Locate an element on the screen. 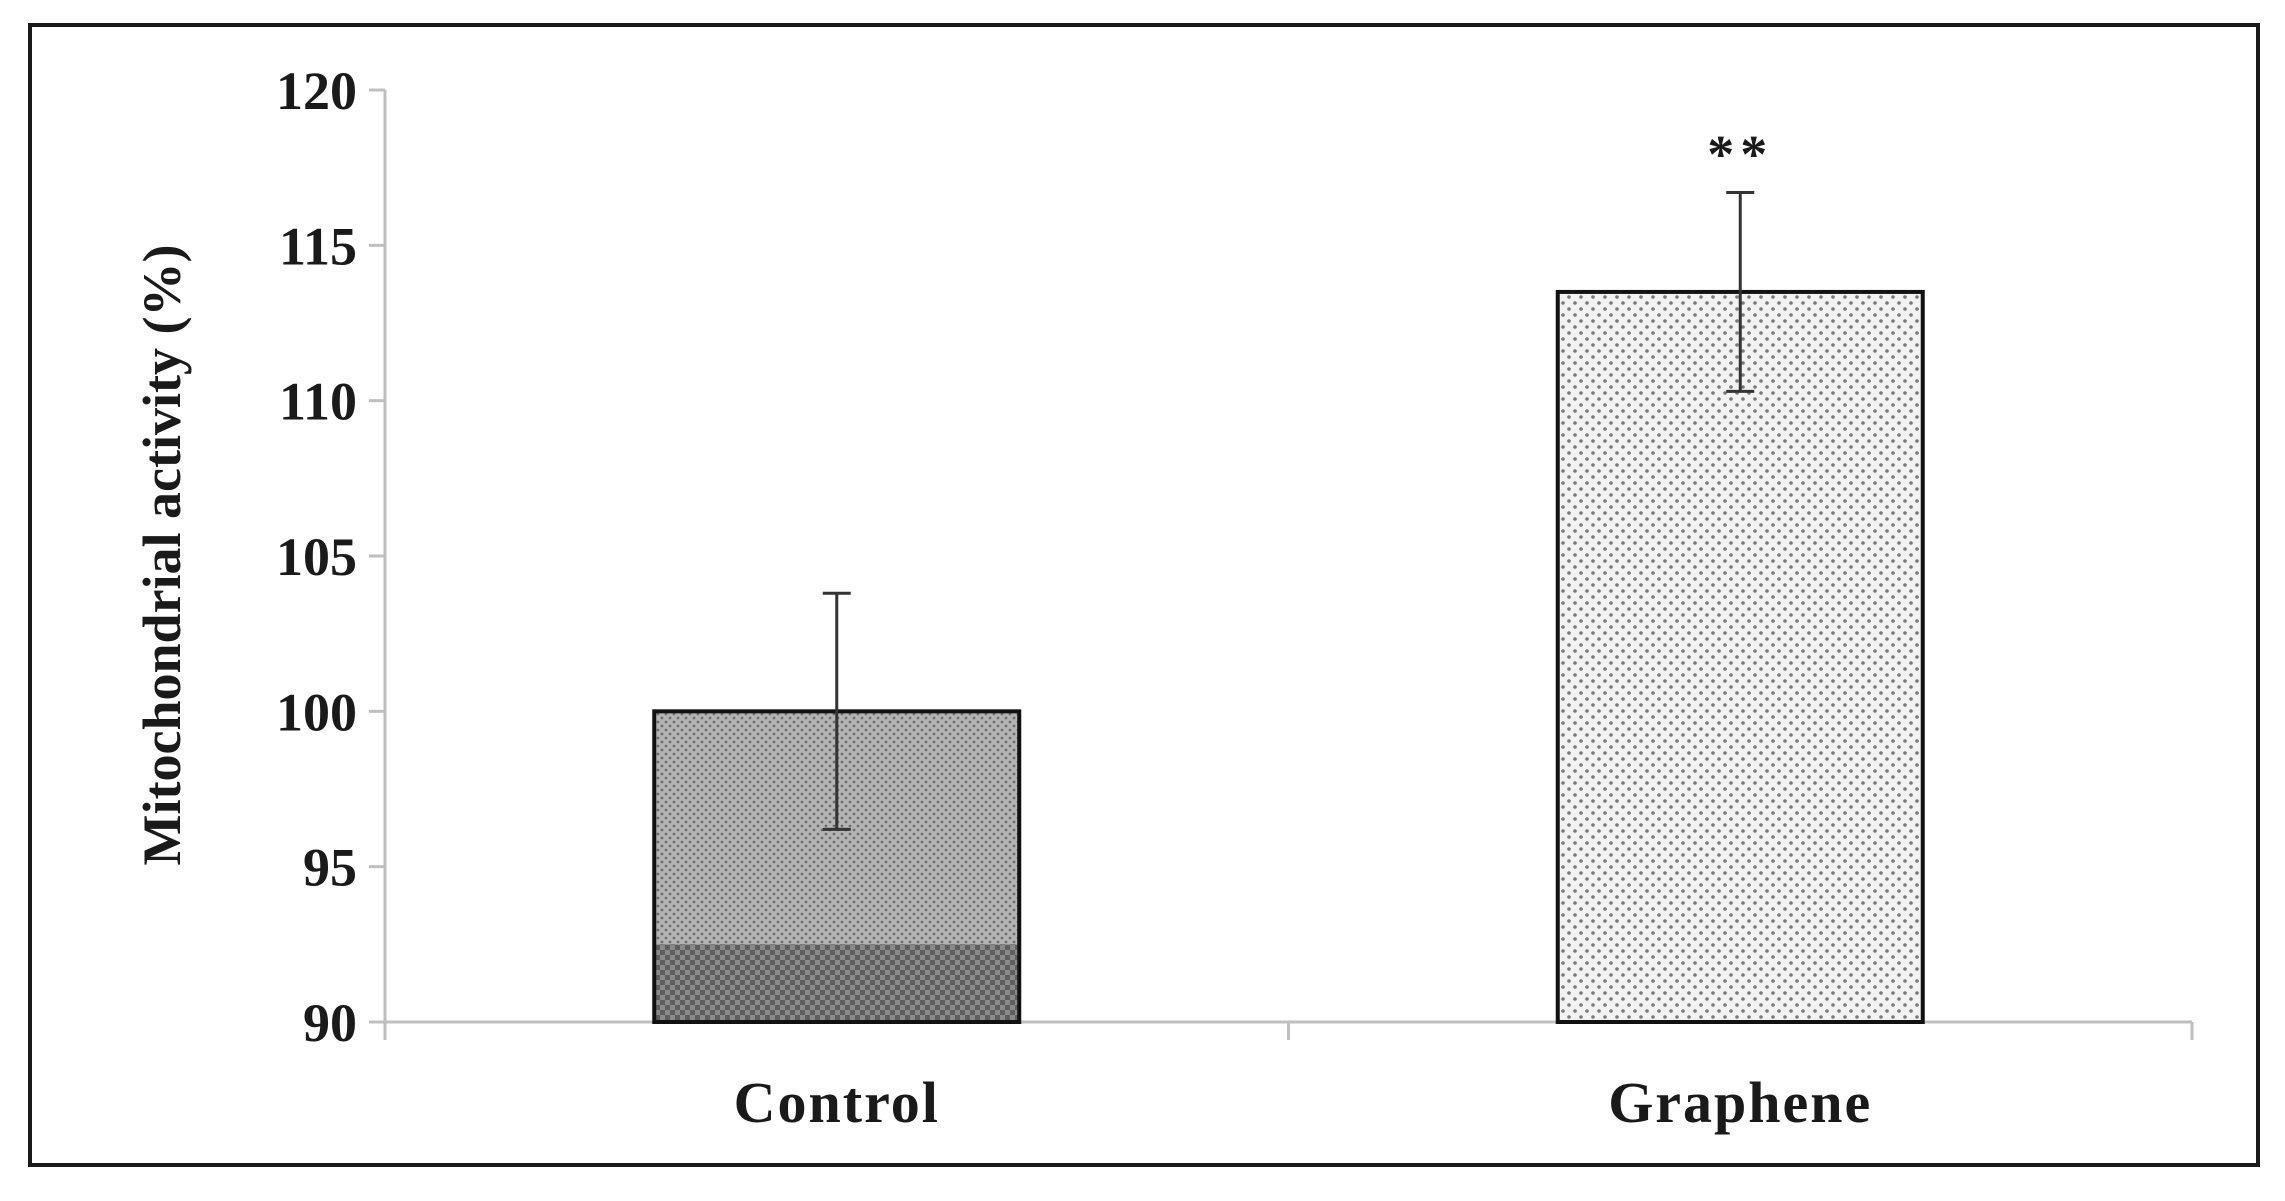 This screenshot has width=2285, height=1201. bar-graphene: ** Graphene is located at coordinates (1740, 630).